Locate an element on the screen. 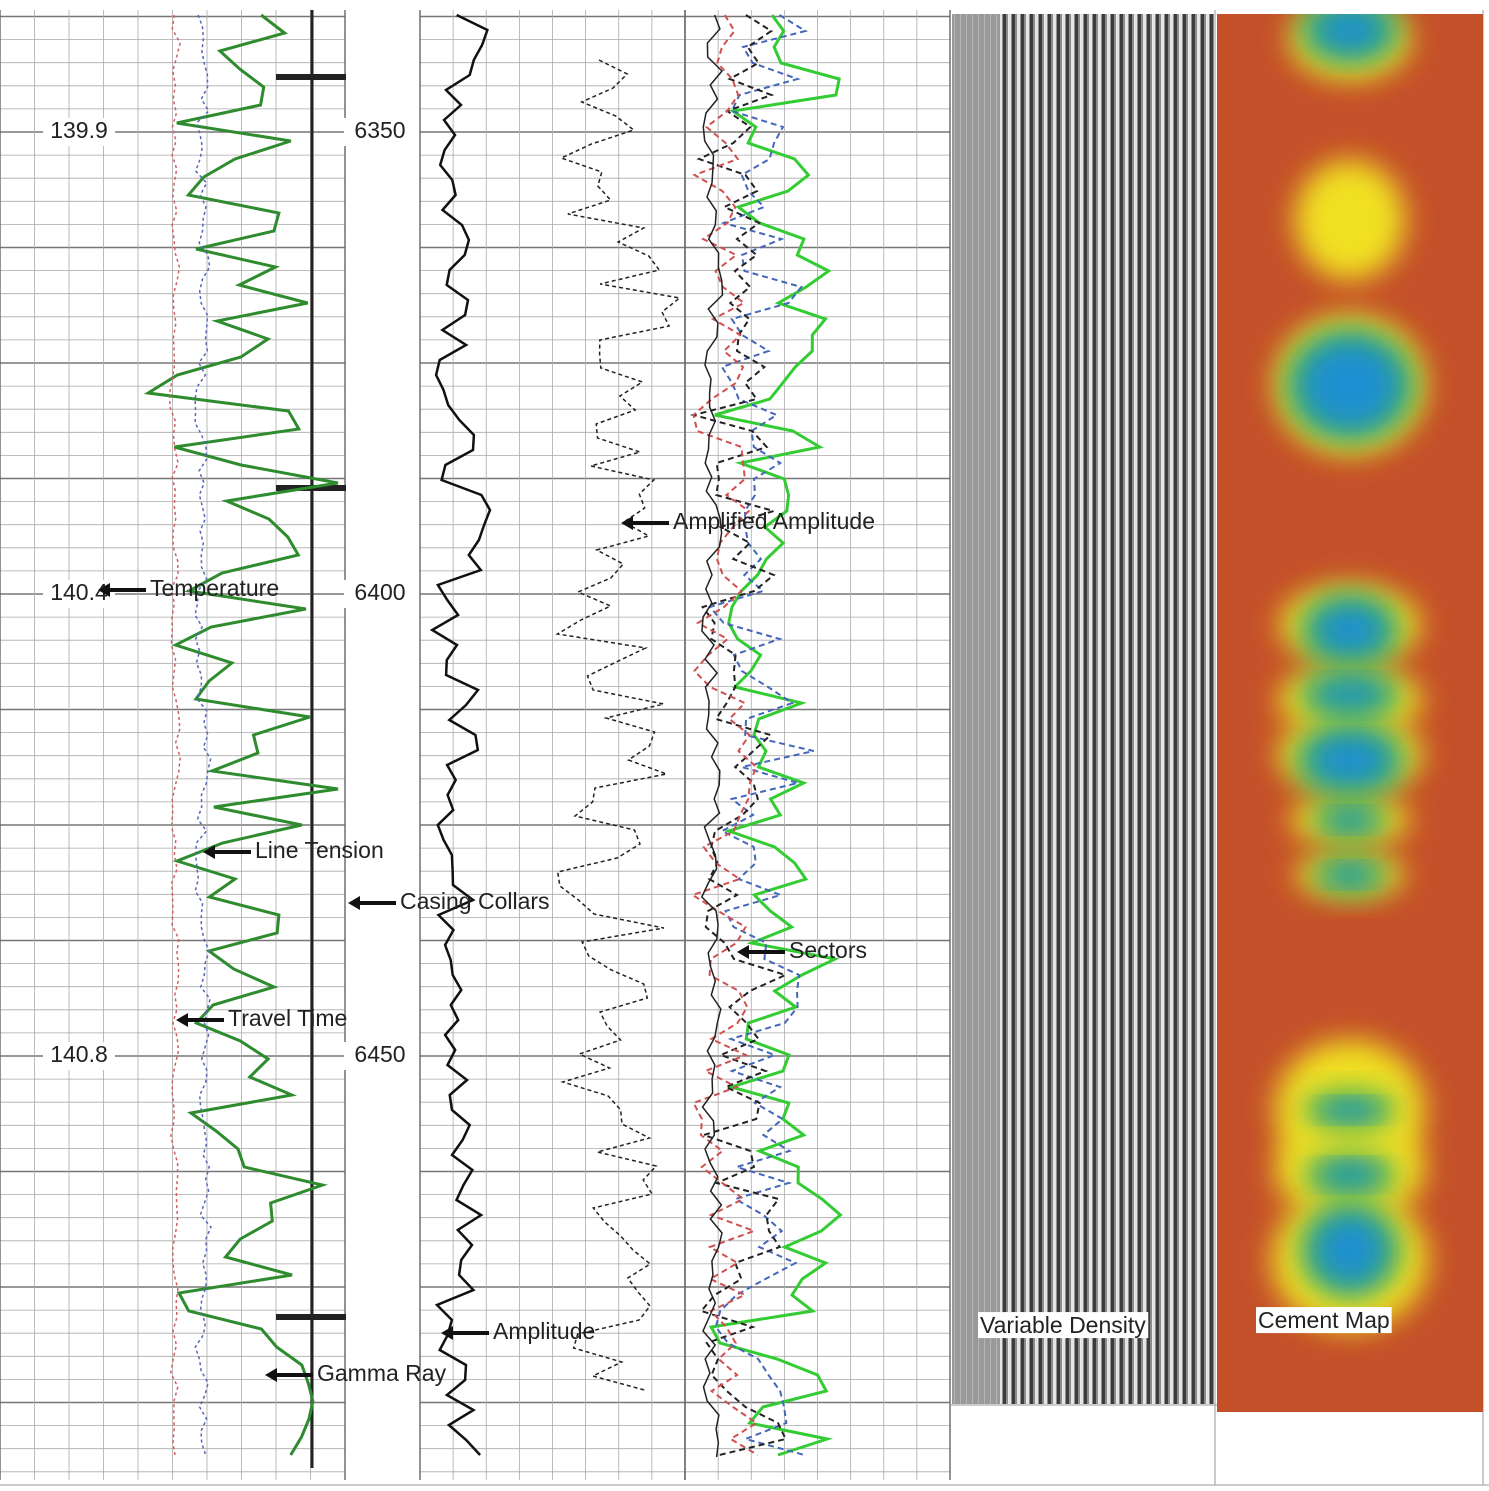  annotation: Temperature is located at coordinates (214, 588).